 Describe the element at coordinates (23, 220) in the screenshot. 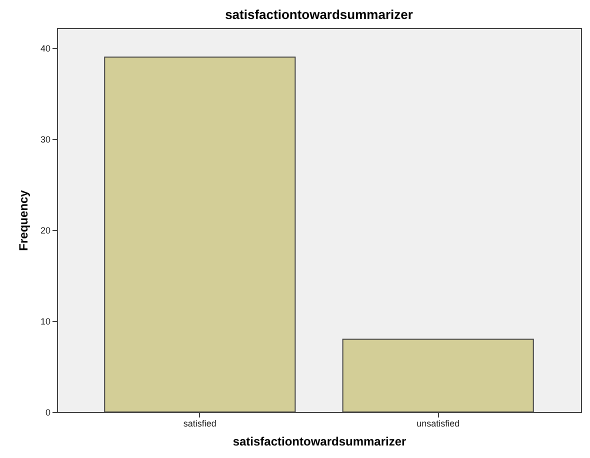

I see `y-axis-title: Frequency` at that location.